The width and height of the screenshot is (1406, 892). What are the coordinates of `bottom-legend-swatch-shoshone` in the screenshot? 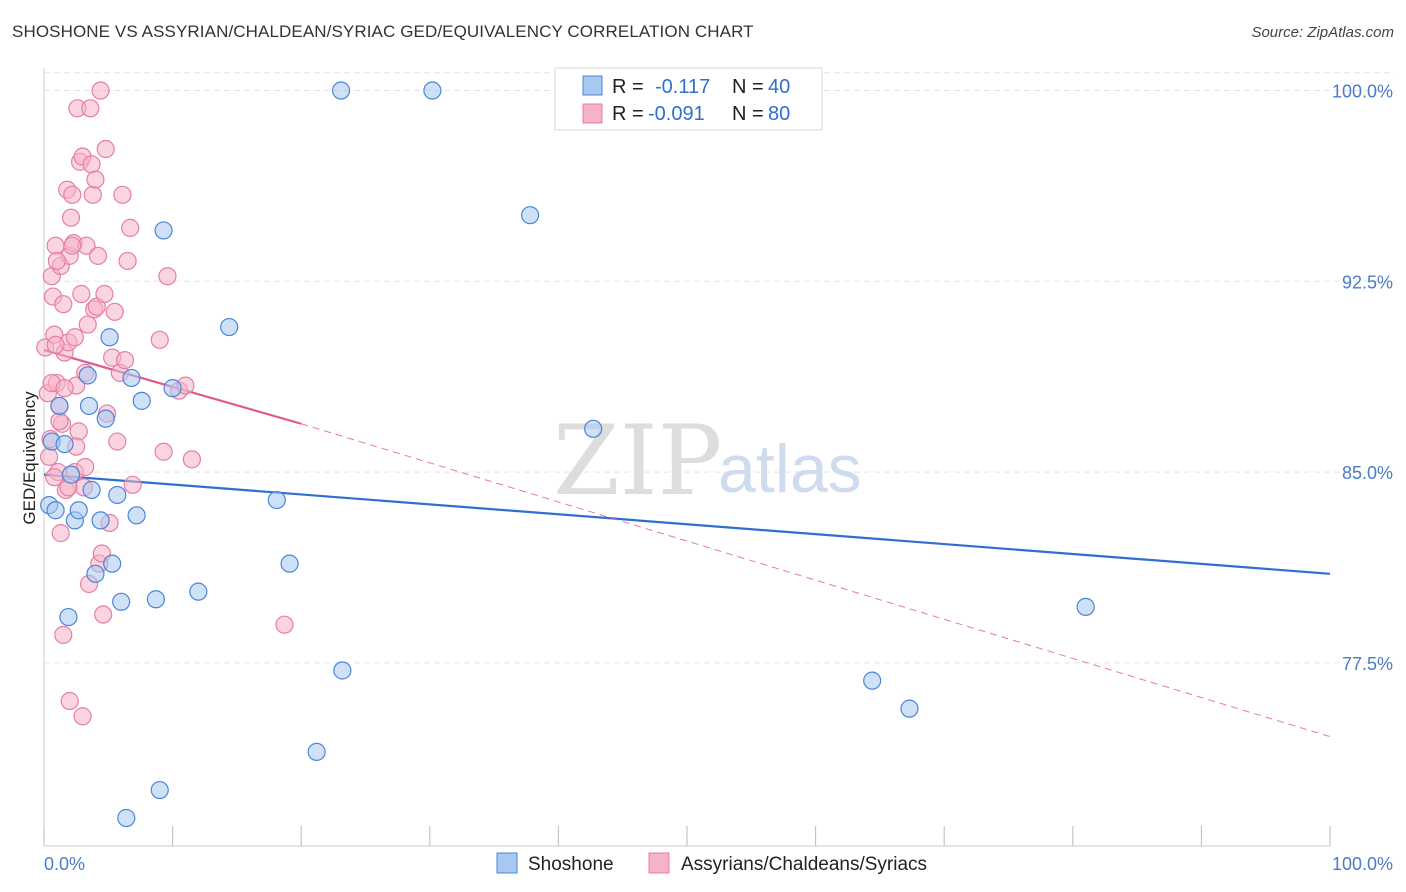 It's located at (507, 863).